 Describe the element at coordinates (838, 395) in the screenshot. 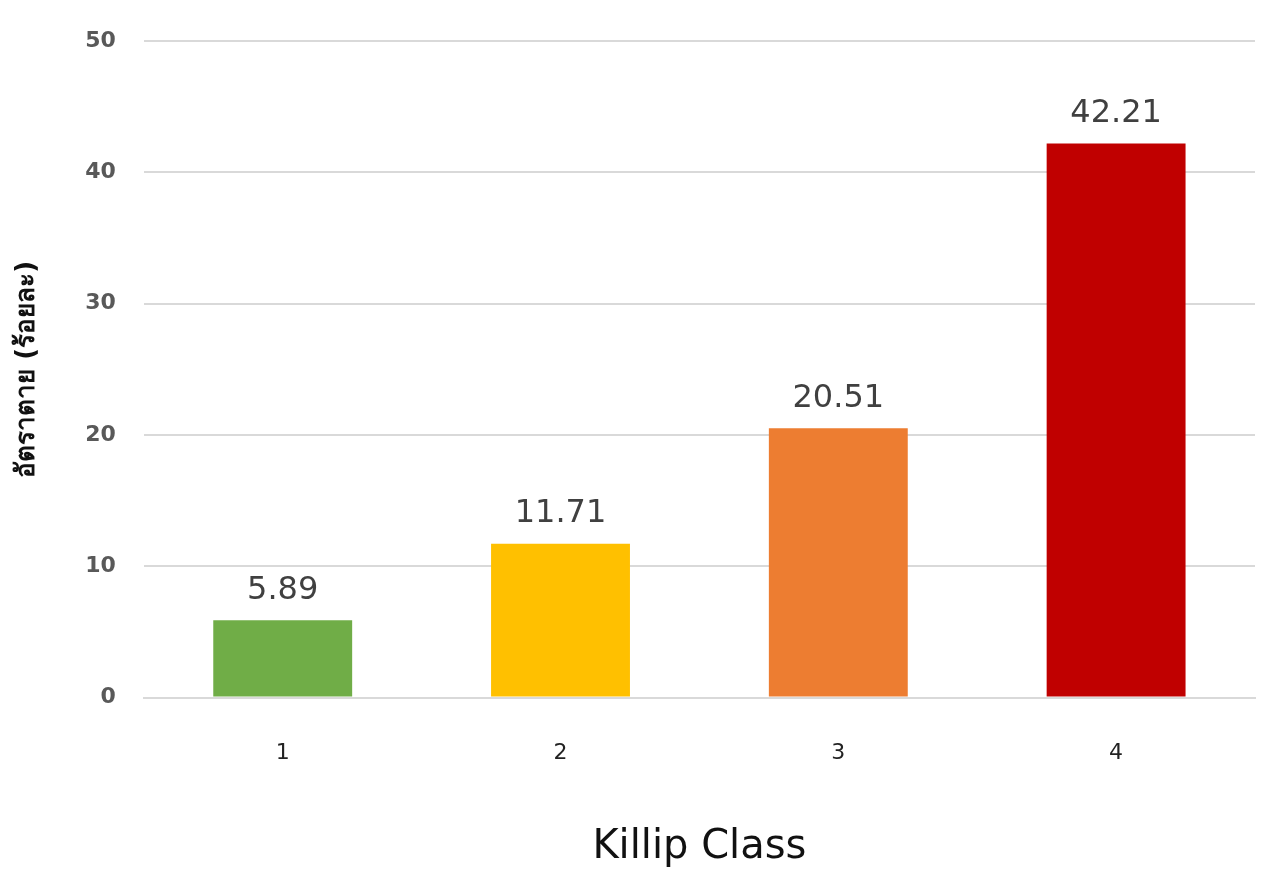

I see `data-label: 20.51` at that location.